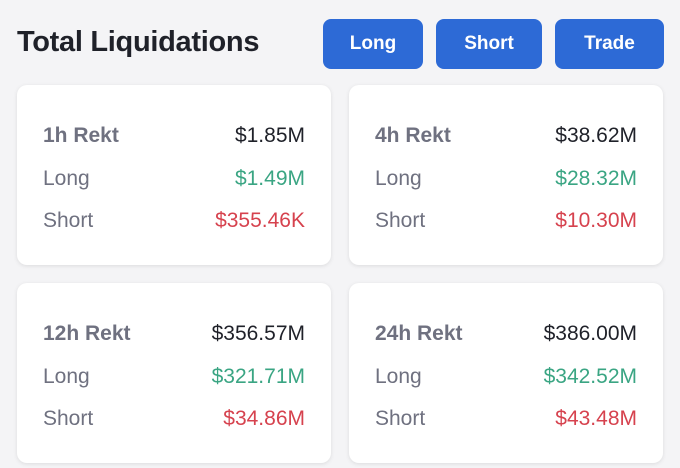  Describe the element at coordinates (174, 377) in the screenshot. I see `card-long-row: Long $321.71M` at that location.